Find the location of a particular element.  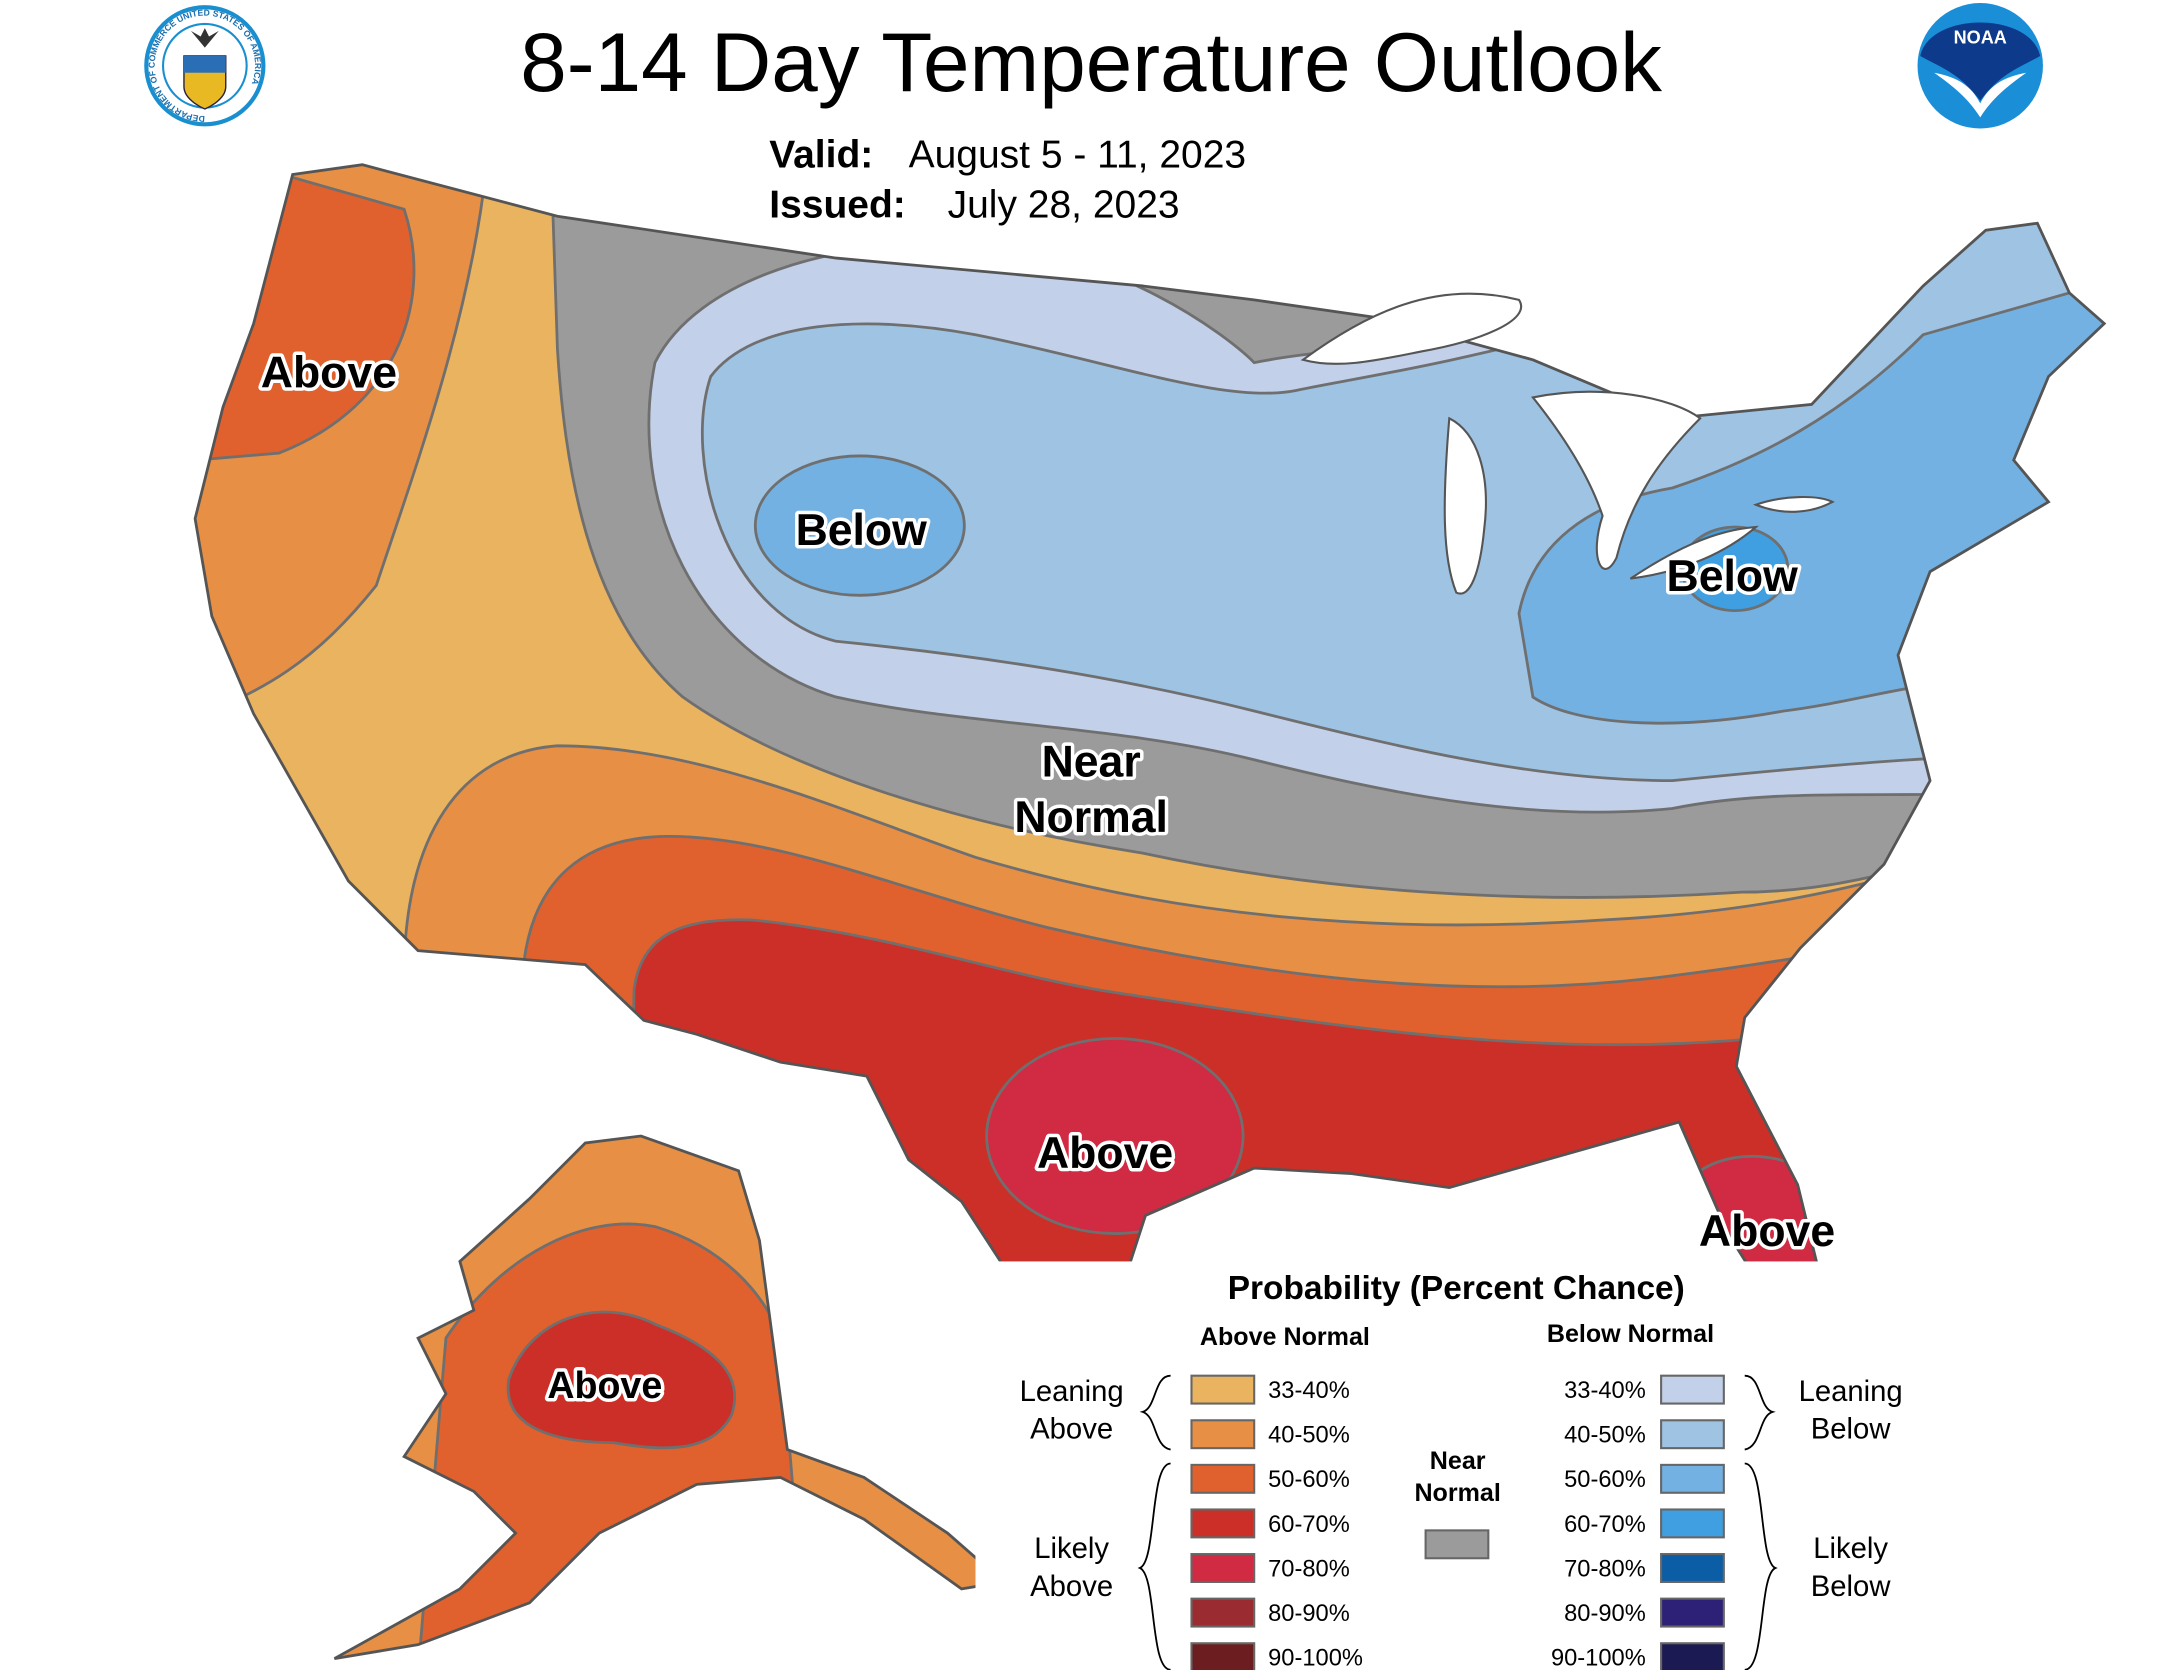

legend-leaning-above-2: Above is located at coordinates (1071, 1429).